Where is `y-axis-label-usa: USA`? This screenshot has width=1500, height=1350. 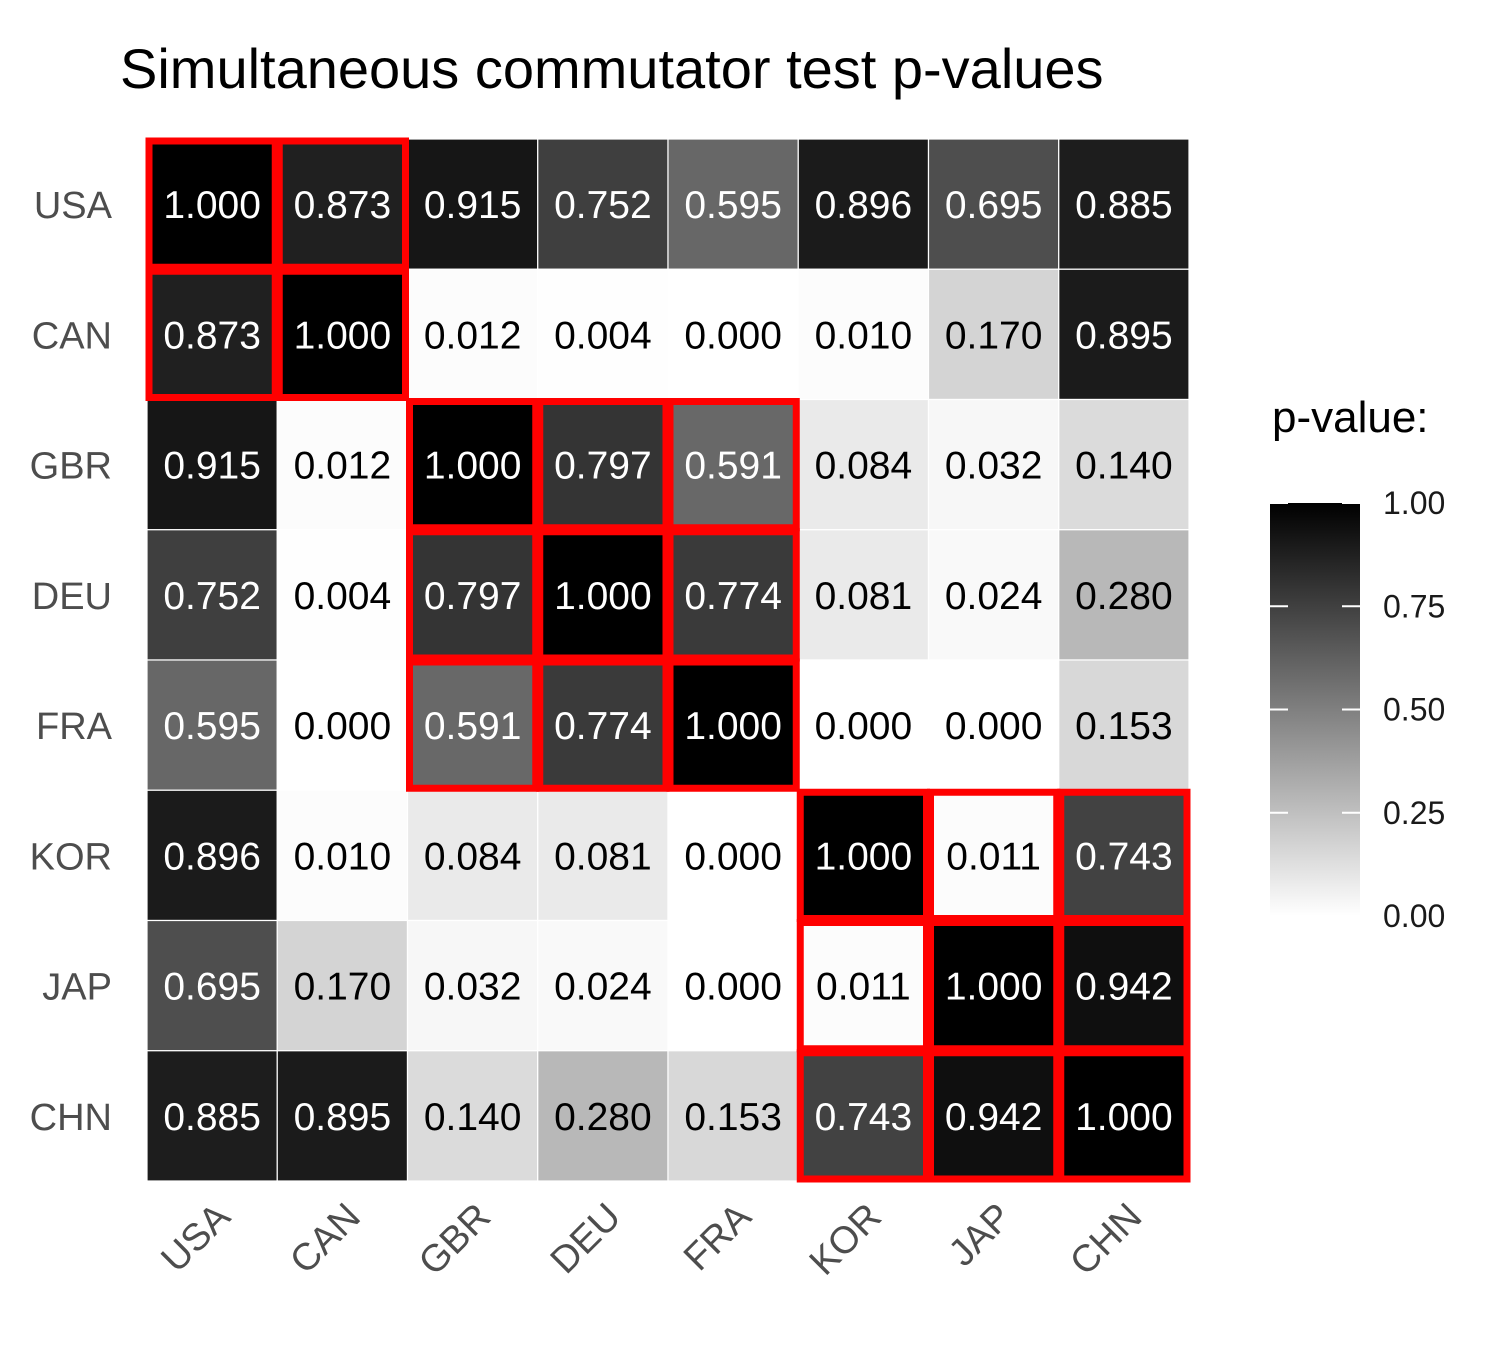
y-axis-label-usa: USA is located at coordinates (73, 206).